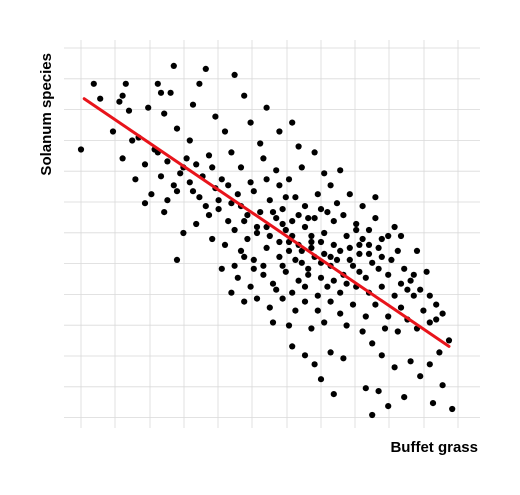 Image resolution: width=520 pixels, height=495 pixels. I want to click on x-axis-label: Buffet grass, so click(434, 447).